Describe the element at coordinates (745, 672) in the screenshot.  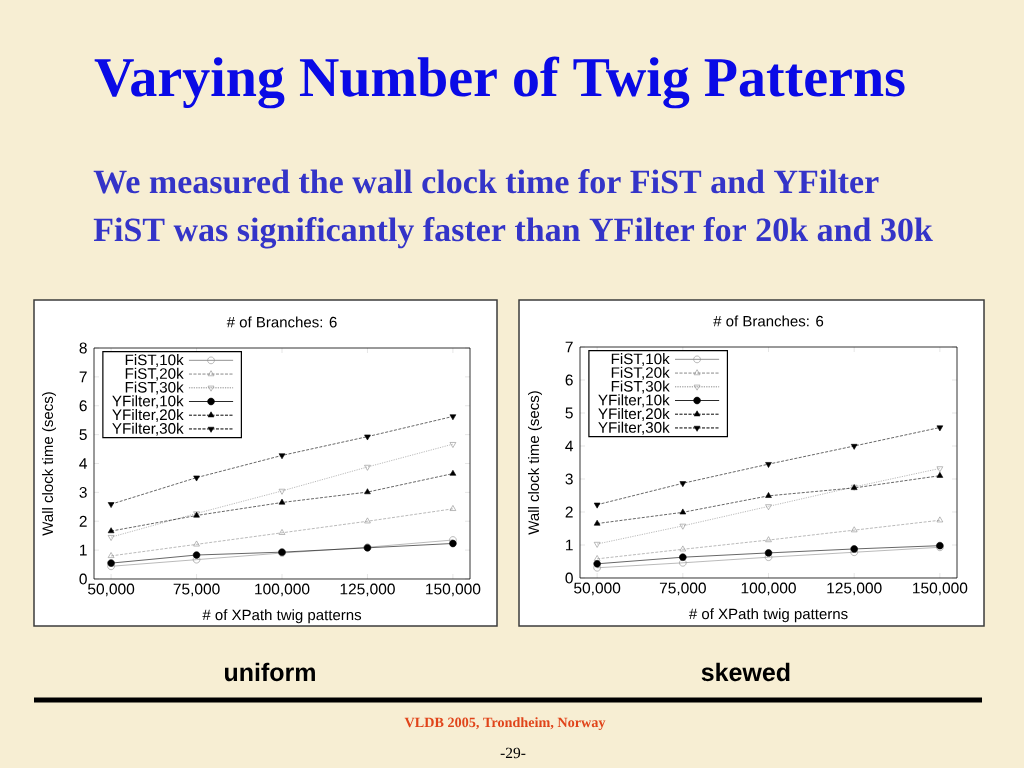
I see `text: skewed` at that location.